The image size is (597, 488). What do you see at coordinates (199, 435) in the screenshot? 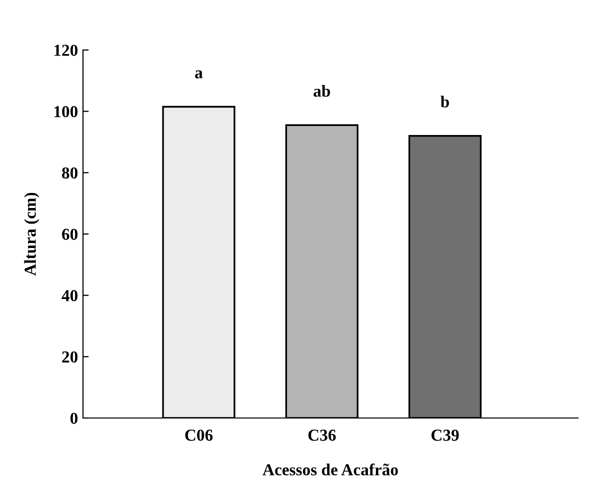
I see `x-tick-label: C06` at bounding box center [199, 435].